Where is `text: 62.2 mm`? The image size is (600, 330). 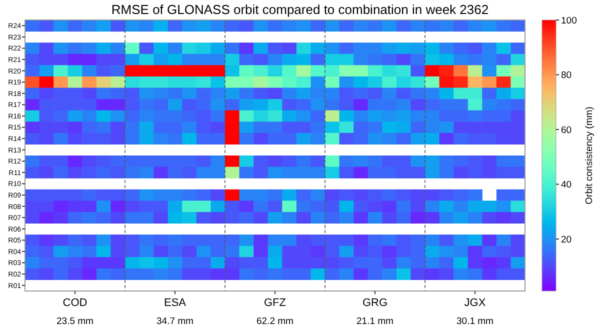 text: 62.2 mm is located at coordinates (275, 321).